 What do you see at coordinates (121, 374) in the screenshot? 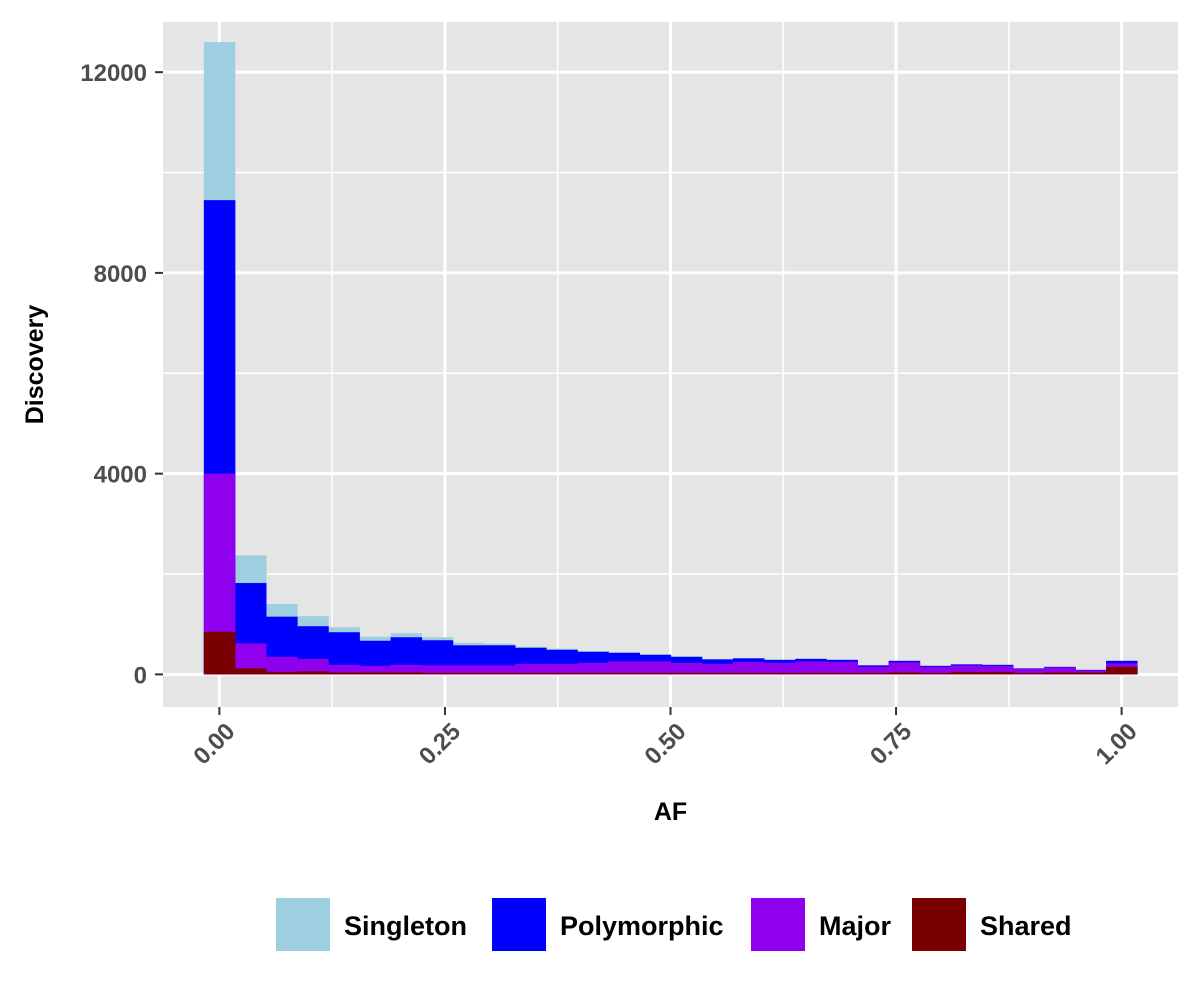
I see `y-axis-ticks: 0 4000 8000 12000` at bounding box center [121, 374].